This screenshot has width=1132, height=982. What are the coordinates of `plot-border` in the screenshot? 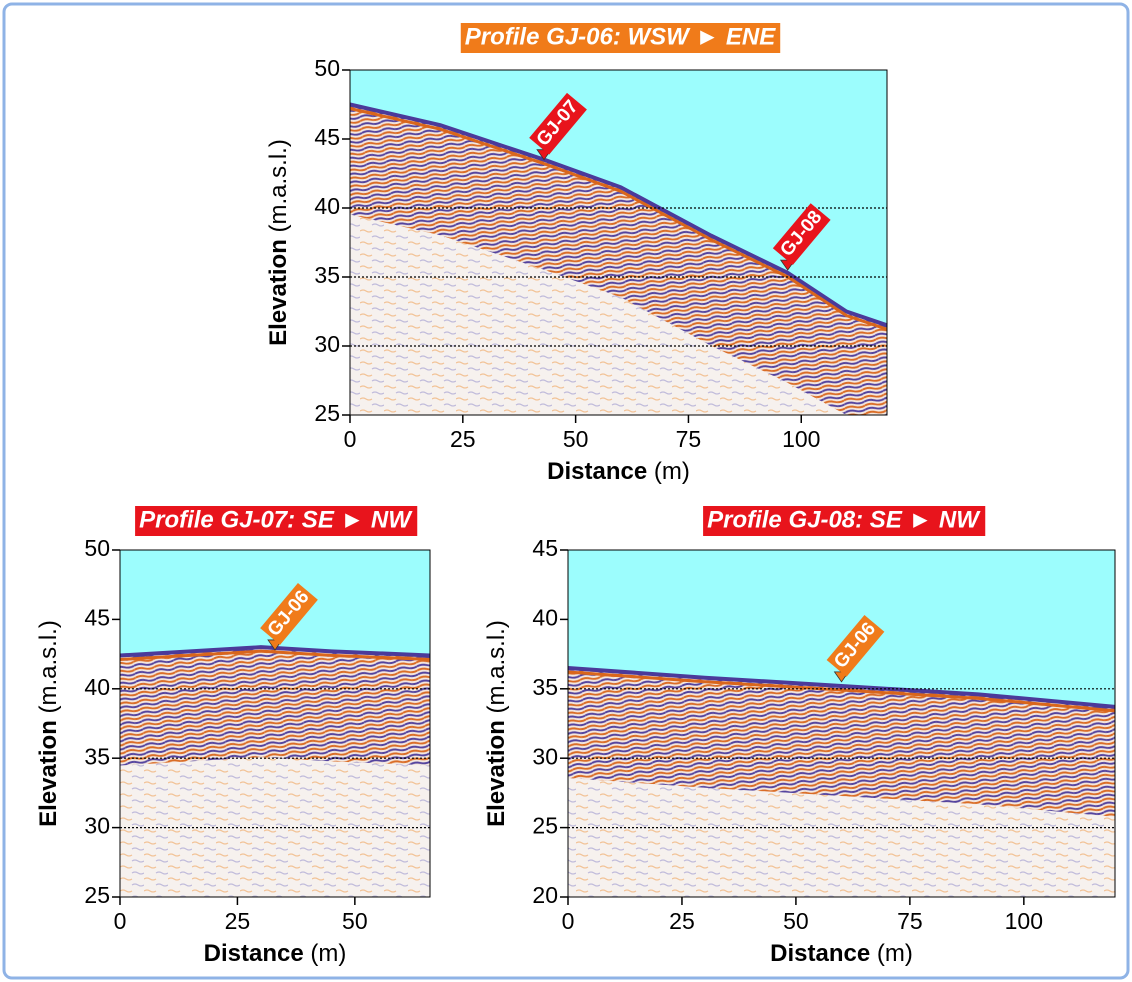 It's located at (275, 723).